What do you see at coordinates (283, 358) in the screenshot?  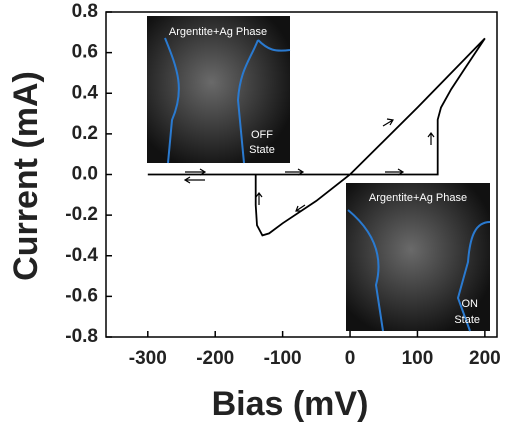 I see `x-tick-label: -100` at bounding box center [283, 358].